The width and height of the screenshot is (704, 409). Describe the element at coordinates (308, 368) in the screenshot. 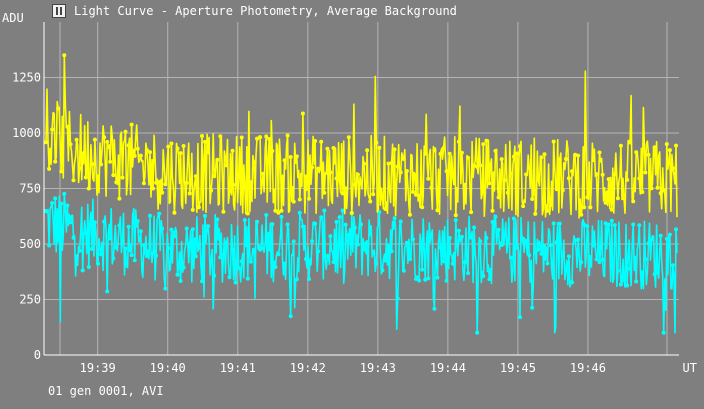

I see `x-tick-label-19:42: 19:42` at that location.